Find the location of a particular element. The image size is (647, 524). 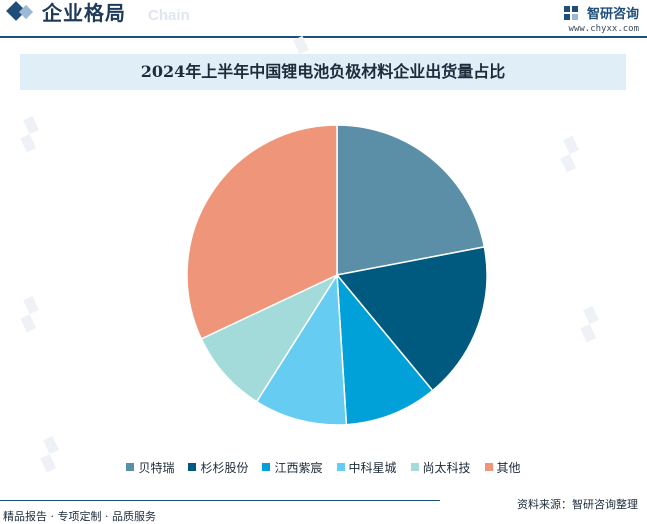

footer-divider is located at coordinates (220, 500).